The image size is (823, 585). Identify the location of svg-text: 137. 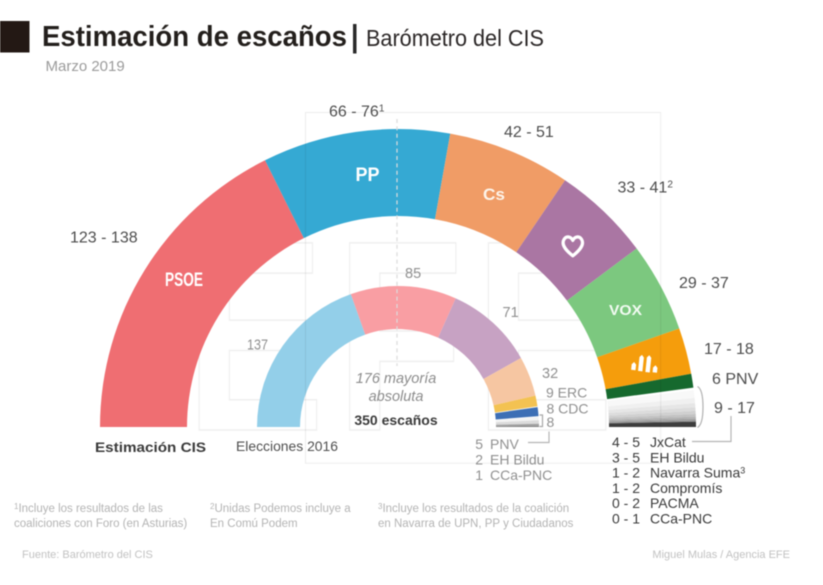
(257, 346).